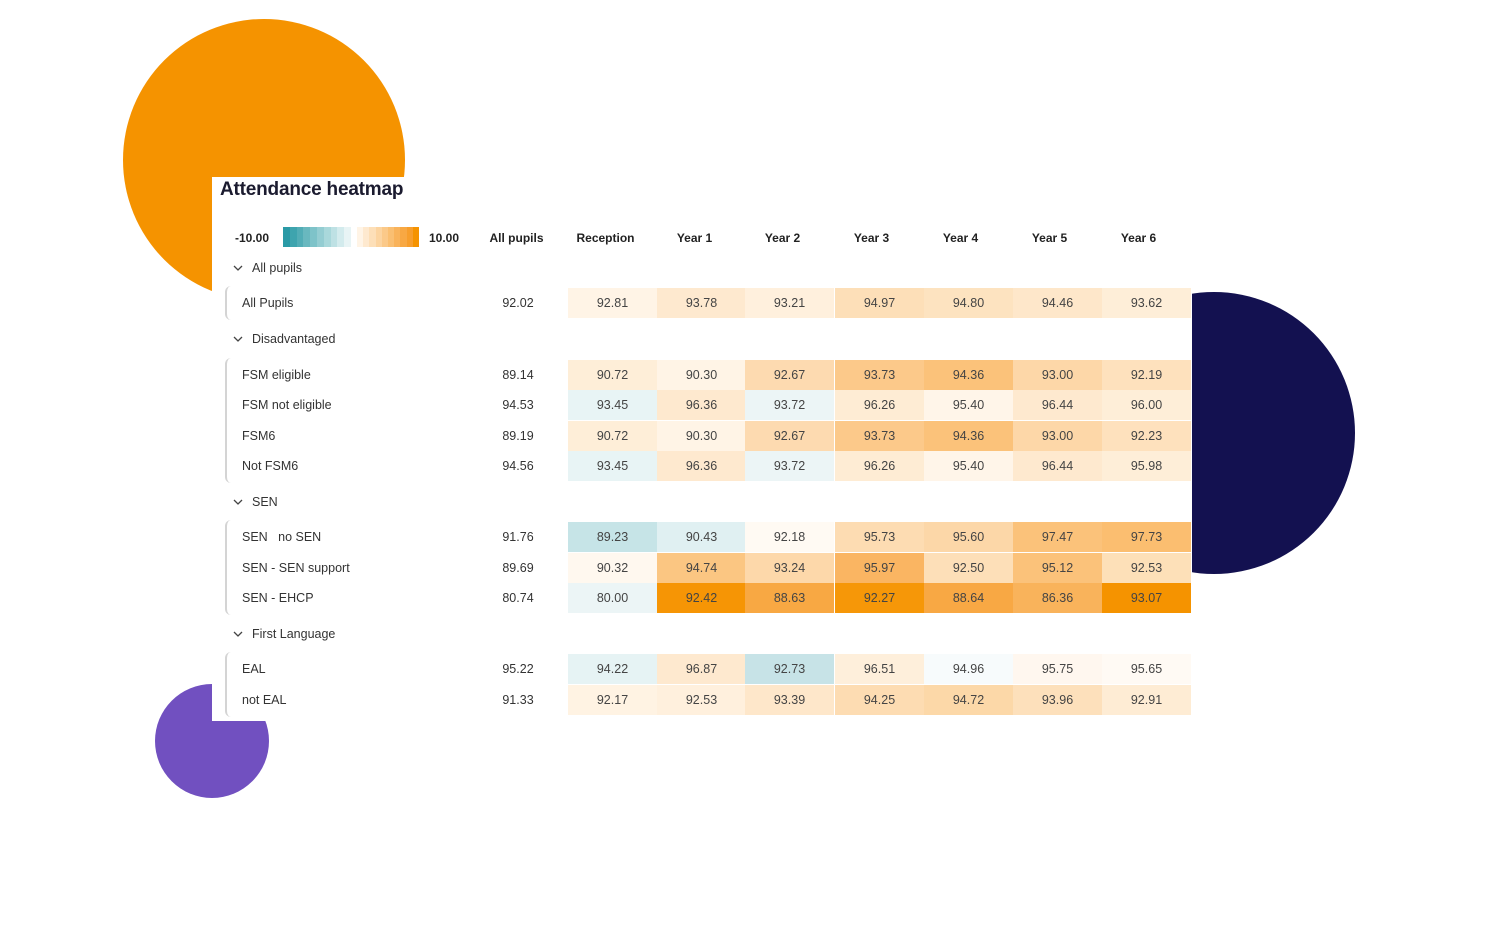 The height and width of the screenshot is (941, 1512). I want to click on color-legend: -10.00 10.00, so click(342, 238).